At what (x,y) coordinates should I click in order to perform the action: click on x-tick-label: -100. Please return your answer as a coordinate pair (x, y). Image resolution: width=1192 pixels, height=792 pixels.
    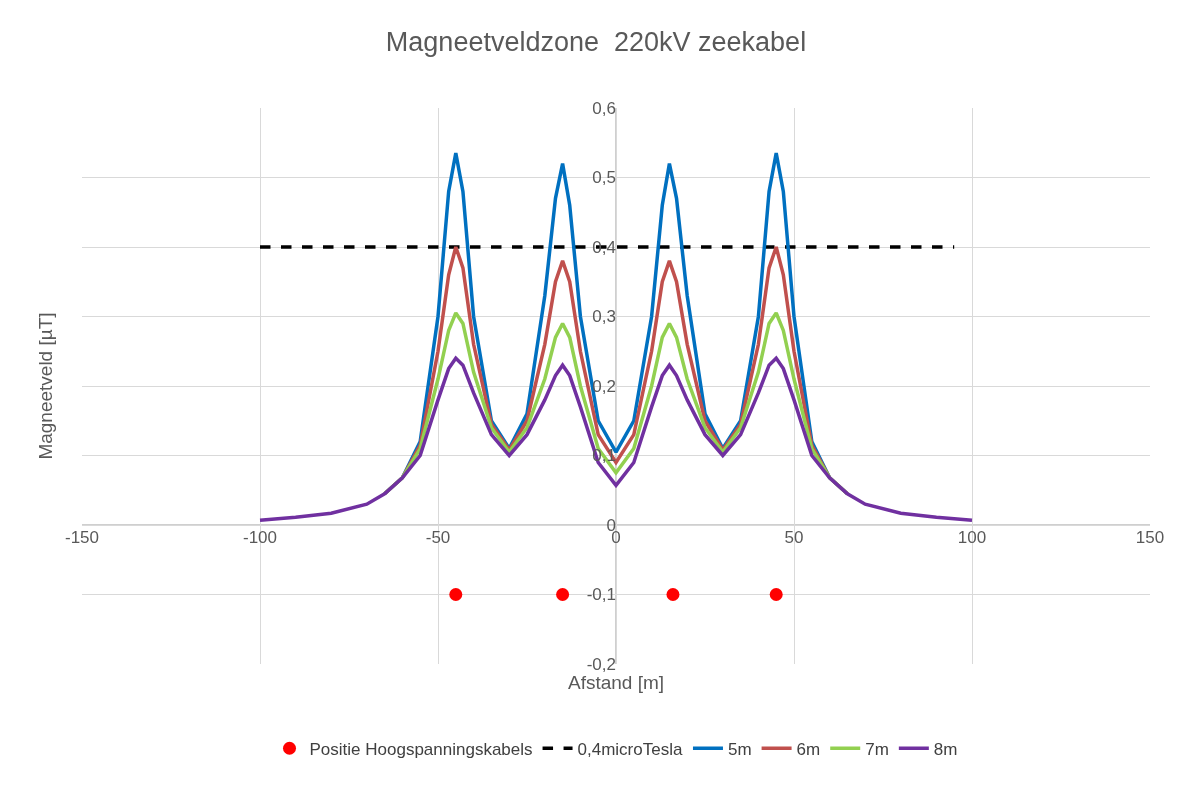
    Looking at the image, I should click on (260, 537).